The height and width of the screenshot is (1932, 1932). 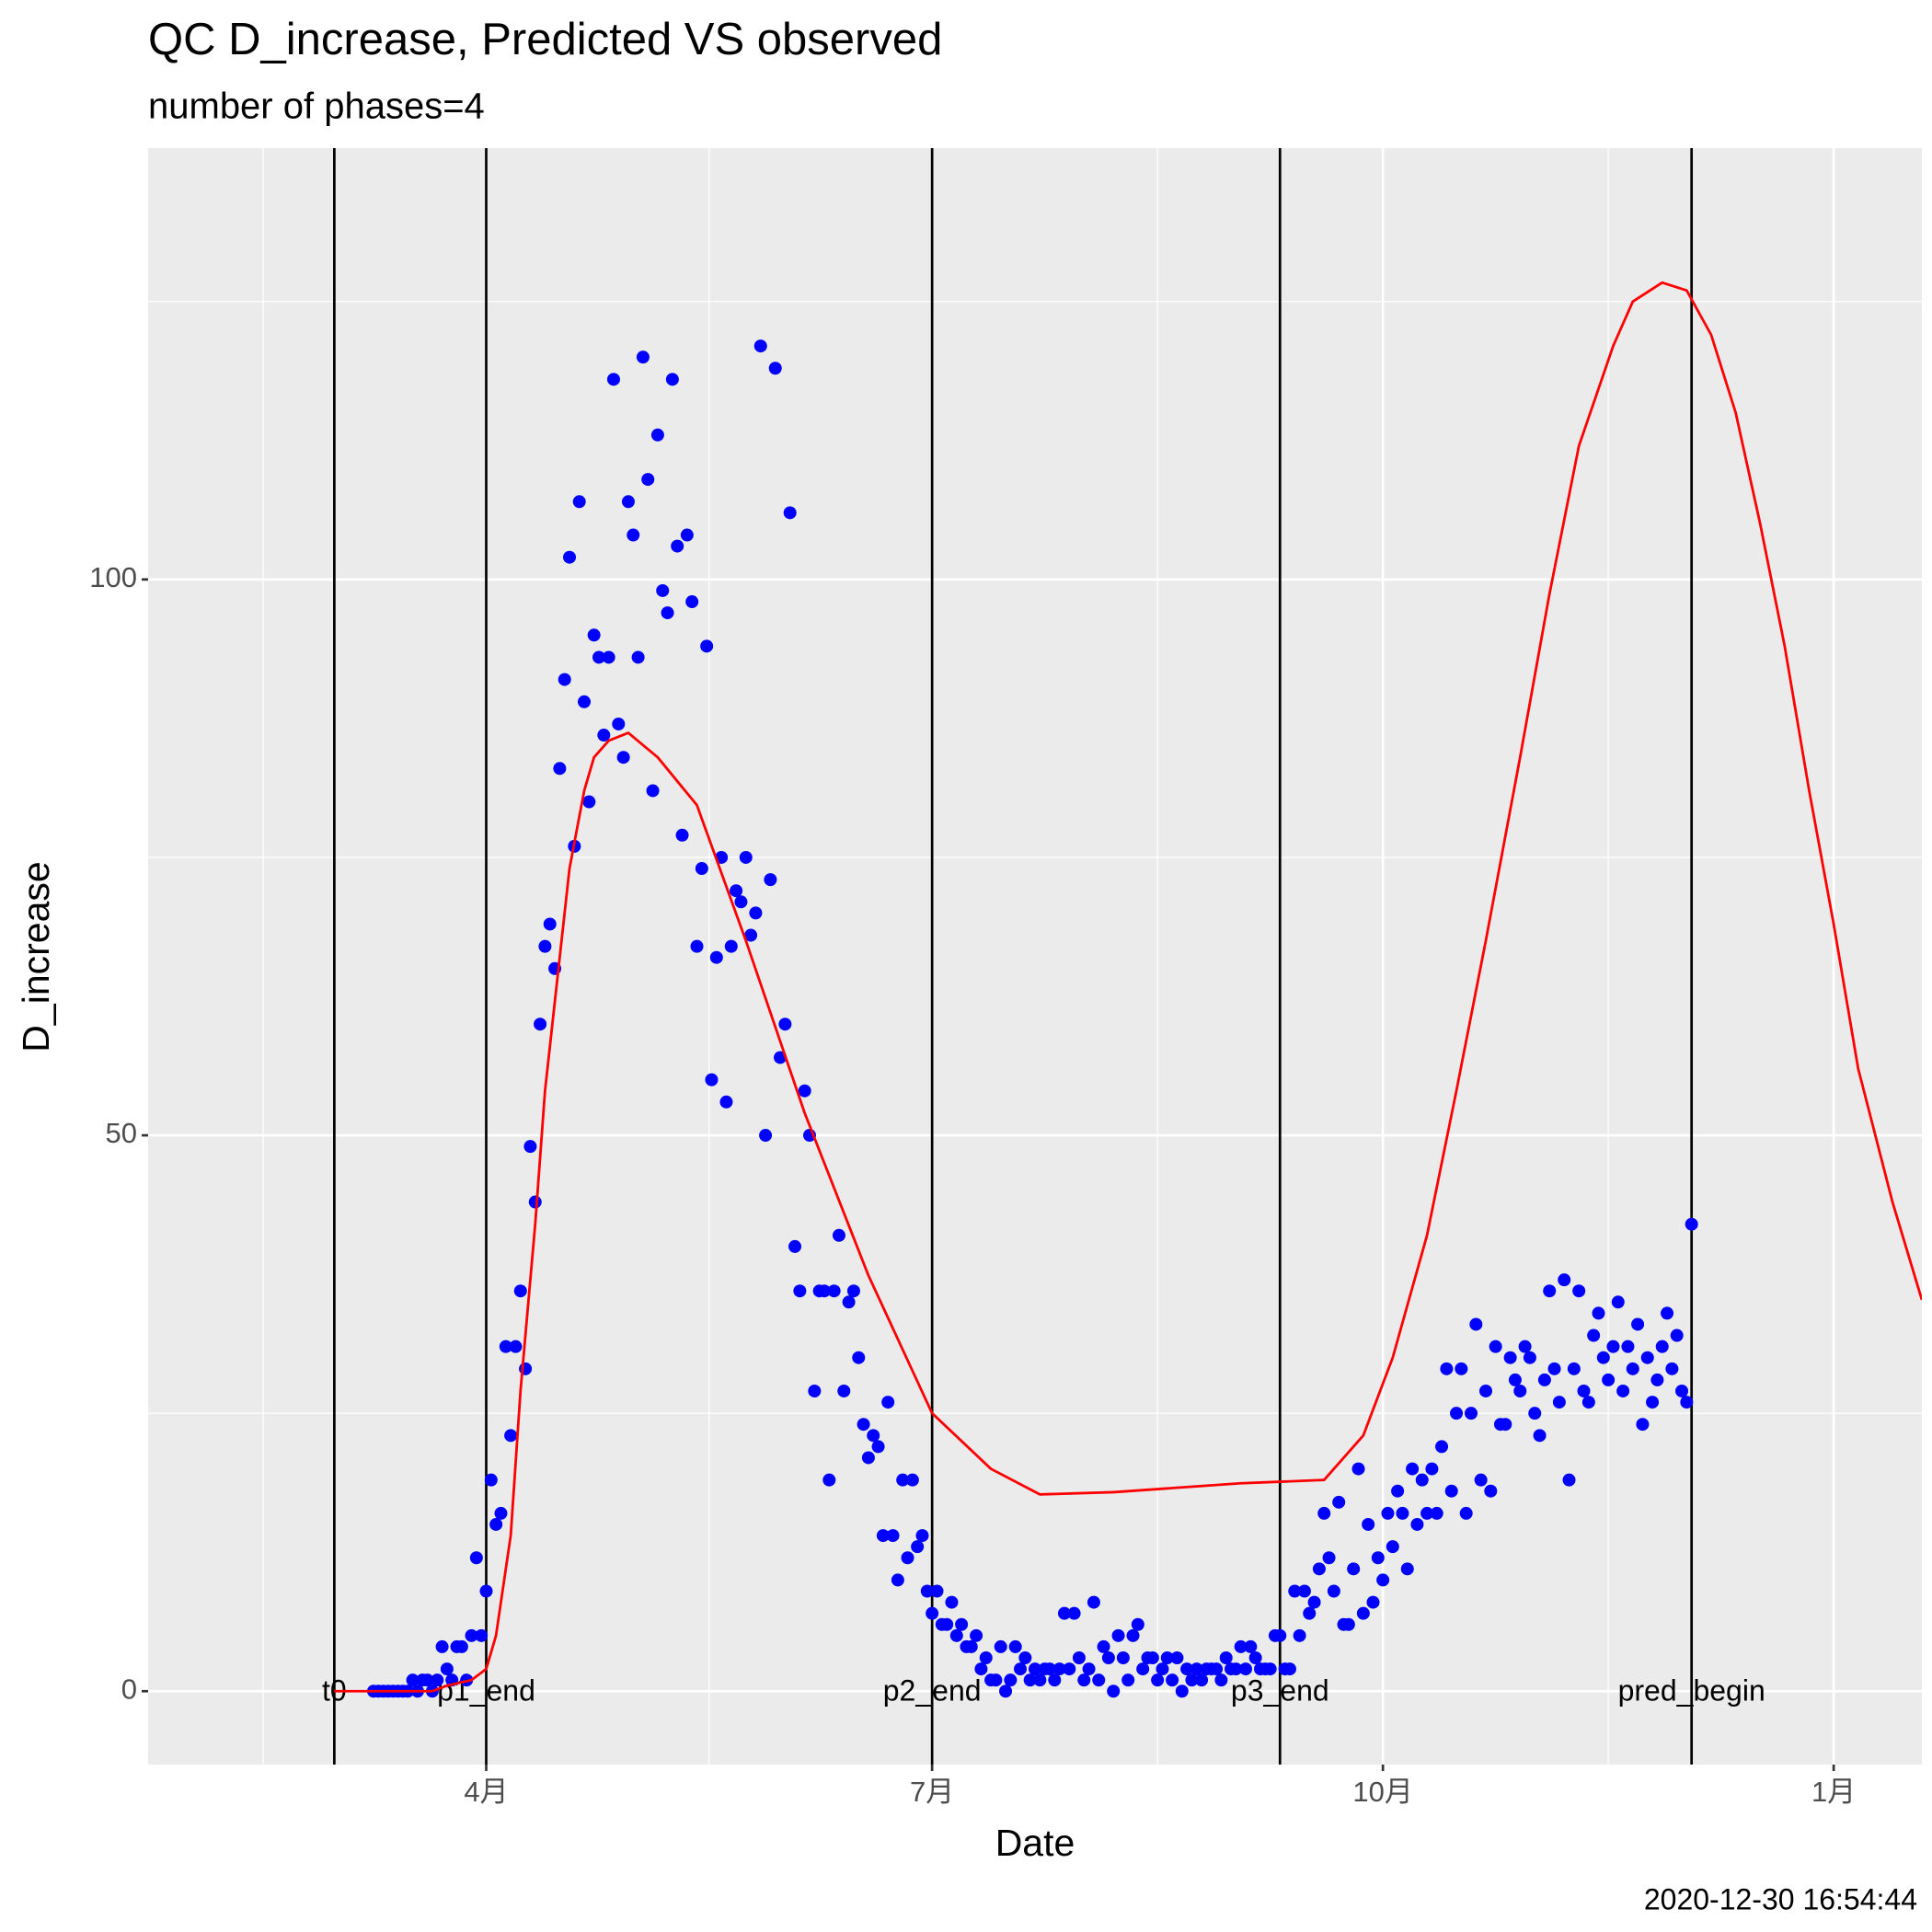 What do you see at coordinates (1833, 1792) in the screenshot?
I see `x-tick-label: 1月` at bounding box center [1833, 1792].